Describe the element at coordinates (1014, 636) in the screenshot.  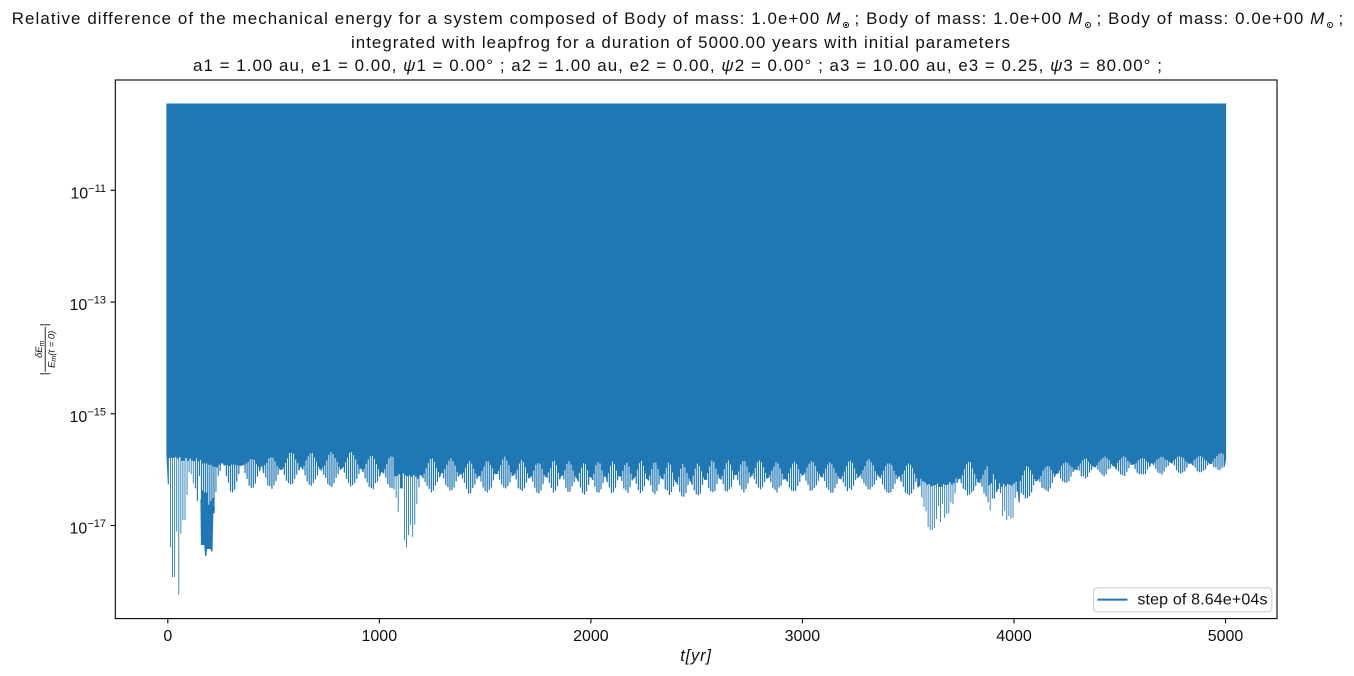
I see `svg-text: 4000` at that location.